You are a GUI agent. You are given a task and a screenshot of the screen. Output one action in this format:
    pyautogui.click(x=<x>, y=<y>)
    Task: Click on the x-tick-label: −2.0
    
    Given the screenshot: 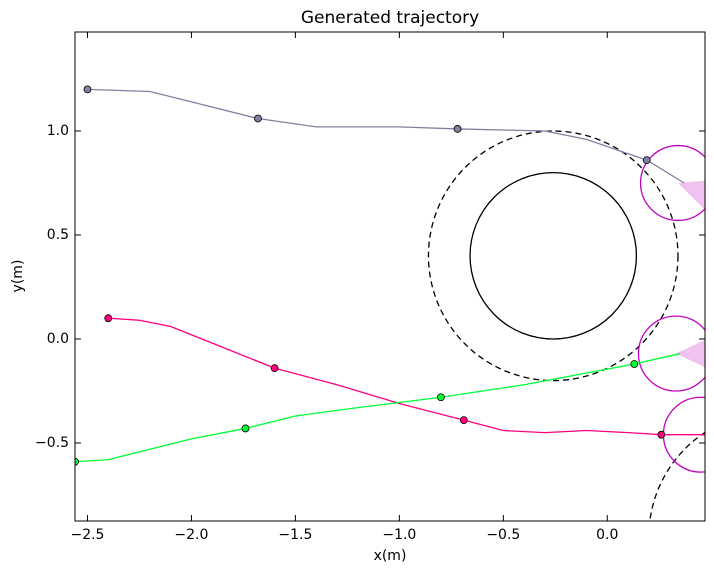 What is the action you would take?
    pyautogui.click(x=191, y=535)
    